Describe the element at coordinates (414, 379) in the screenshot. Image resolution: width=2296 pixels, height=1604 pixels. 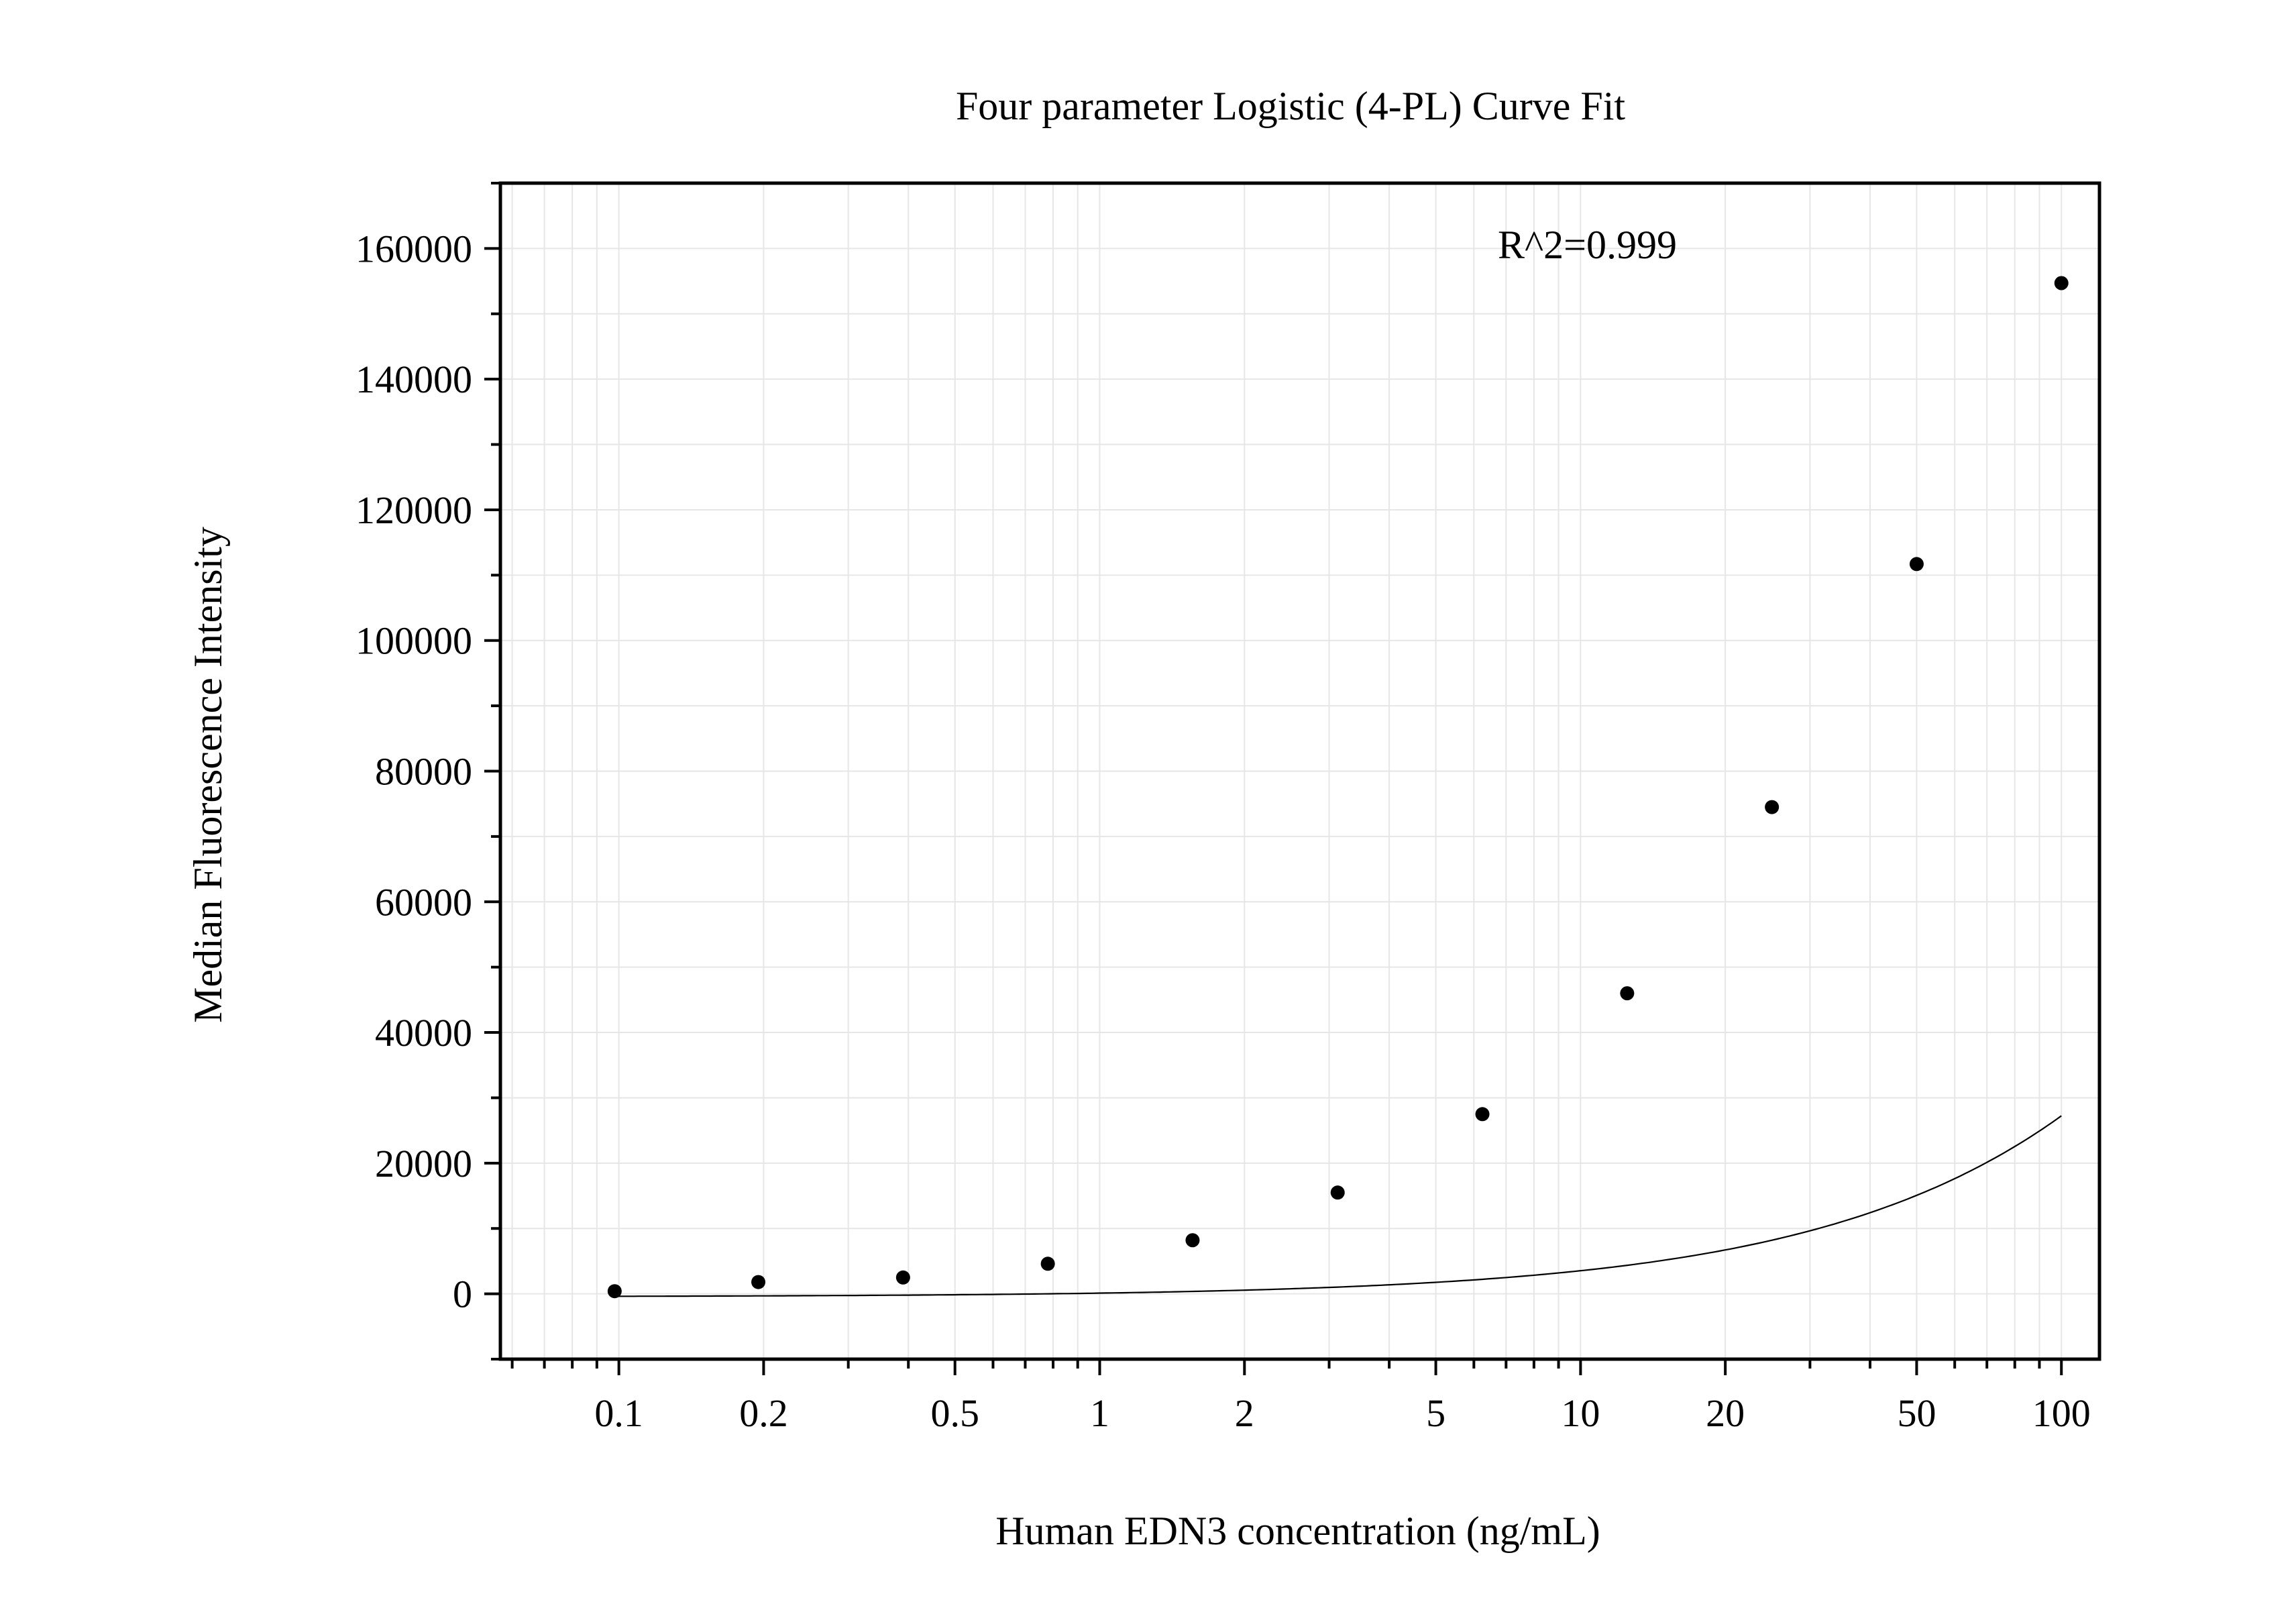
I see `y-tick-label: 140000` at that location.